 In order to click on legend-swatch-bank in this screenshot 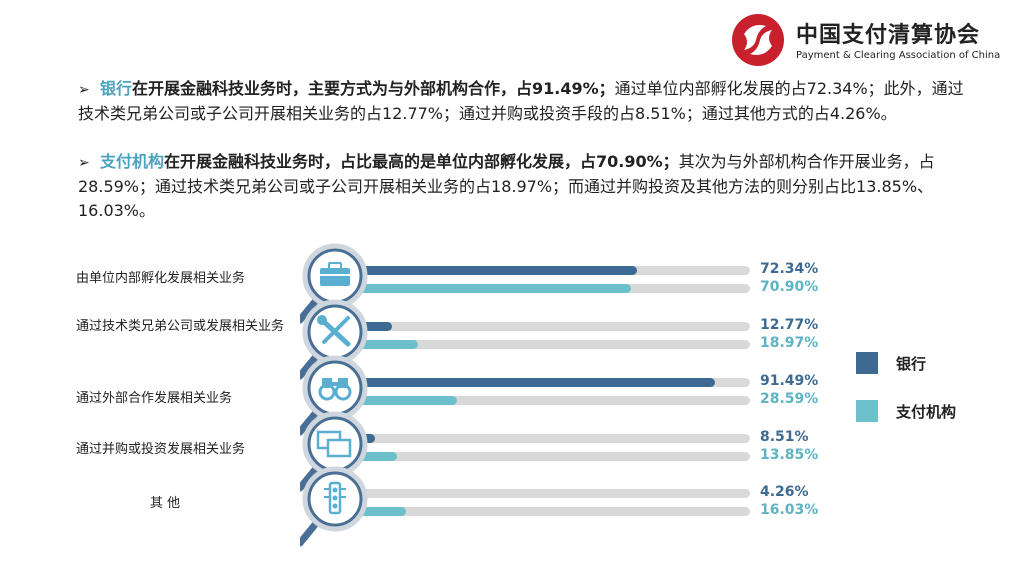, I will do `click(867, 363)`.